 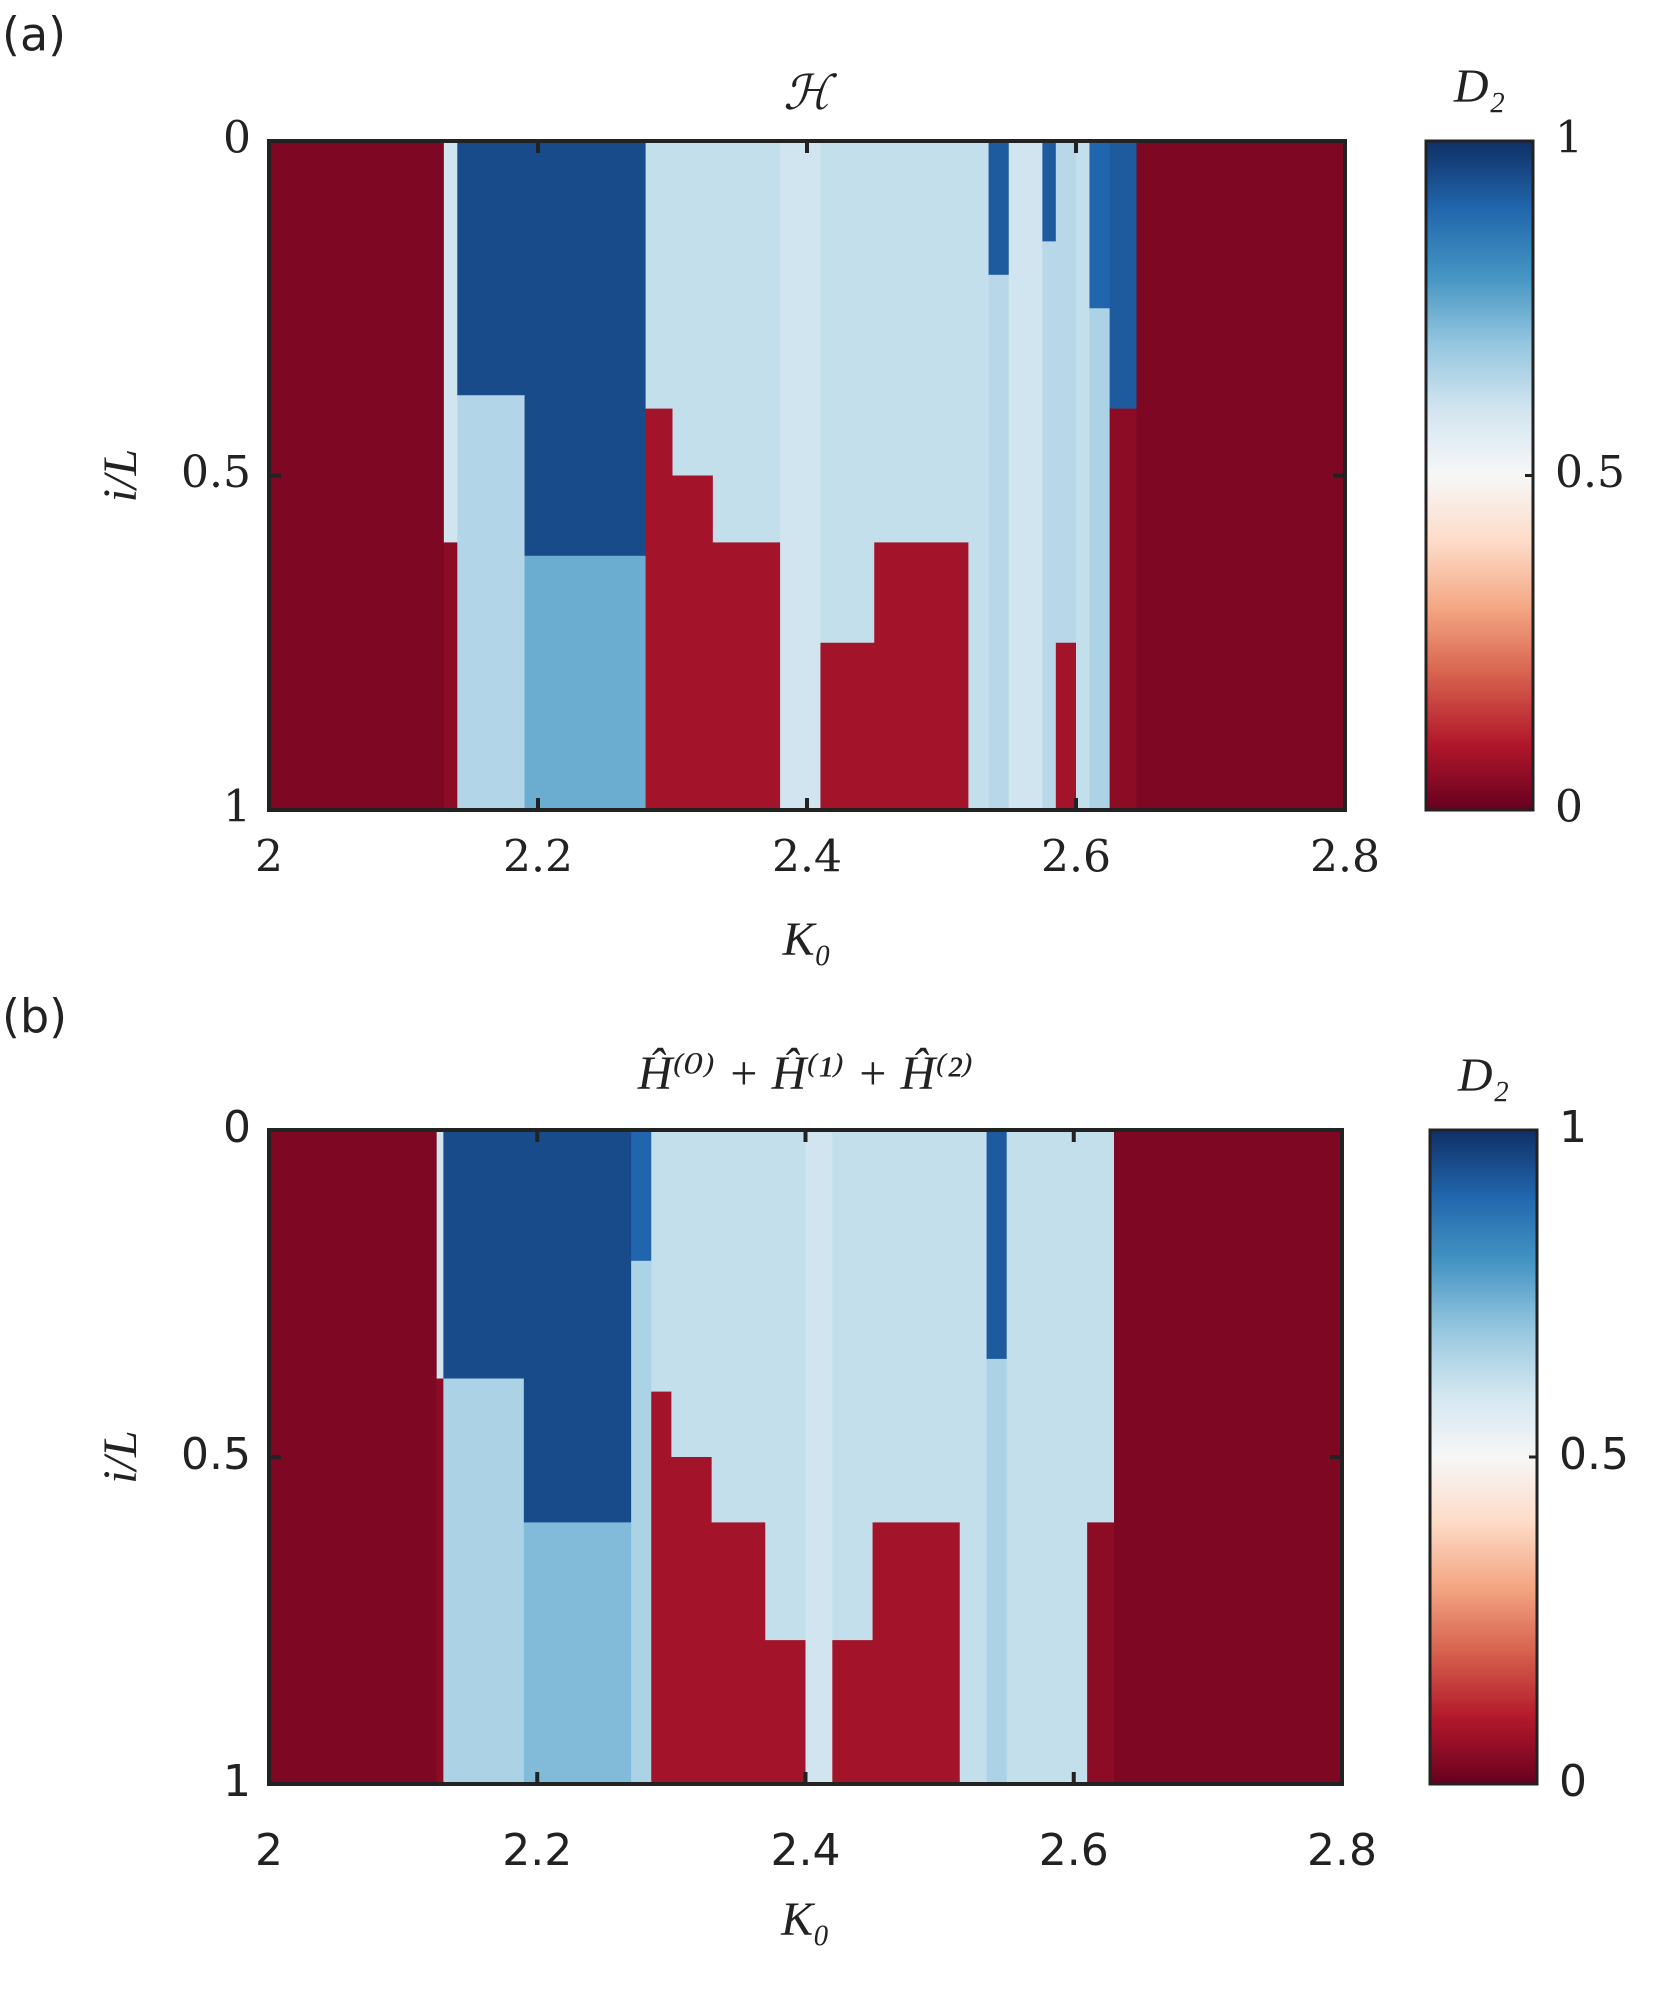 I want to click on panel-label: (b), so click(x=34, y=1017).